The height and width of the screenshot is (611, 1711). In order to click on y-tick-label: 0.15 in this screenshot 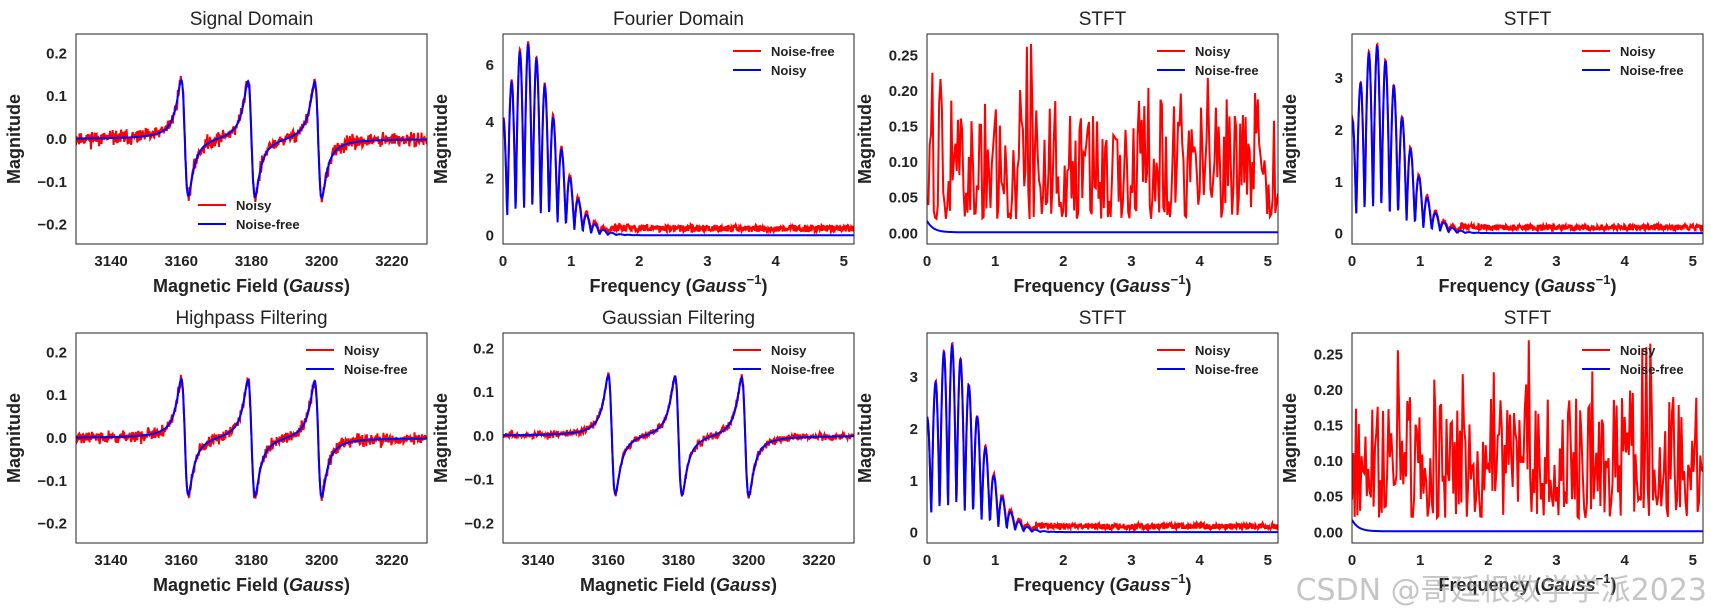, I will do `click(1328, 426)`.